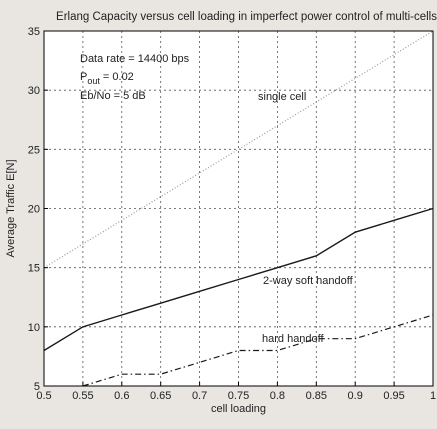 The height and width of the screenshot is (429, 437). Describe the element at coordinates (113, 96) in the screenshot. I see `annotation-ebno: Eb/No = 5 dB` at that location.